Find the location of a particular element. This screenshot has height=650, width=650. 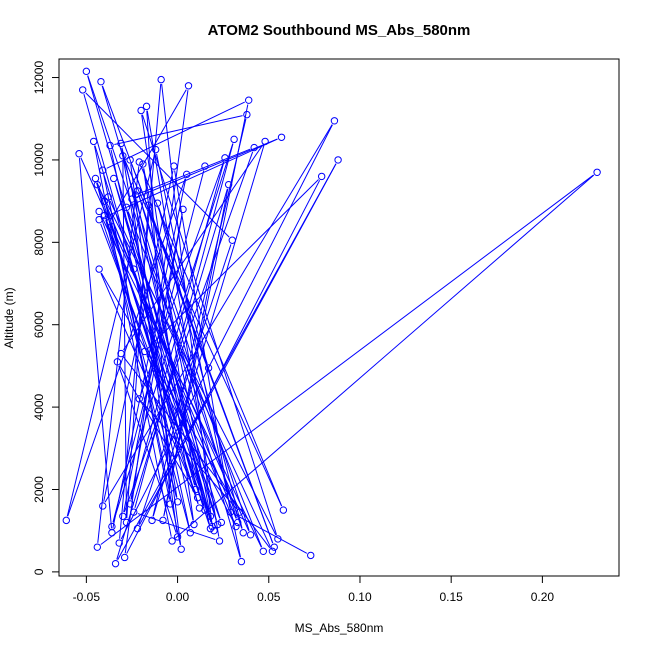

y-axis-label: Altitude (m) is located at coordinates (9, 317).